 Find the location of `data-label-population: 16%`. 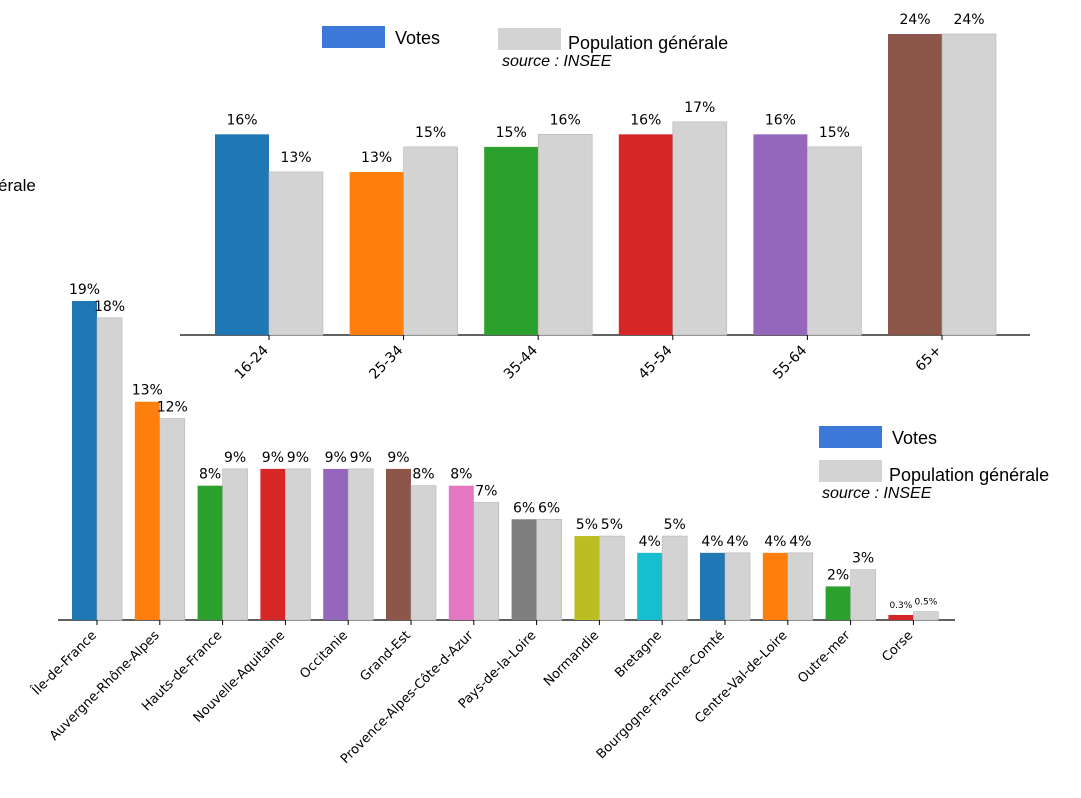

data-label-population: 16% is located at coordinates (565, 120).